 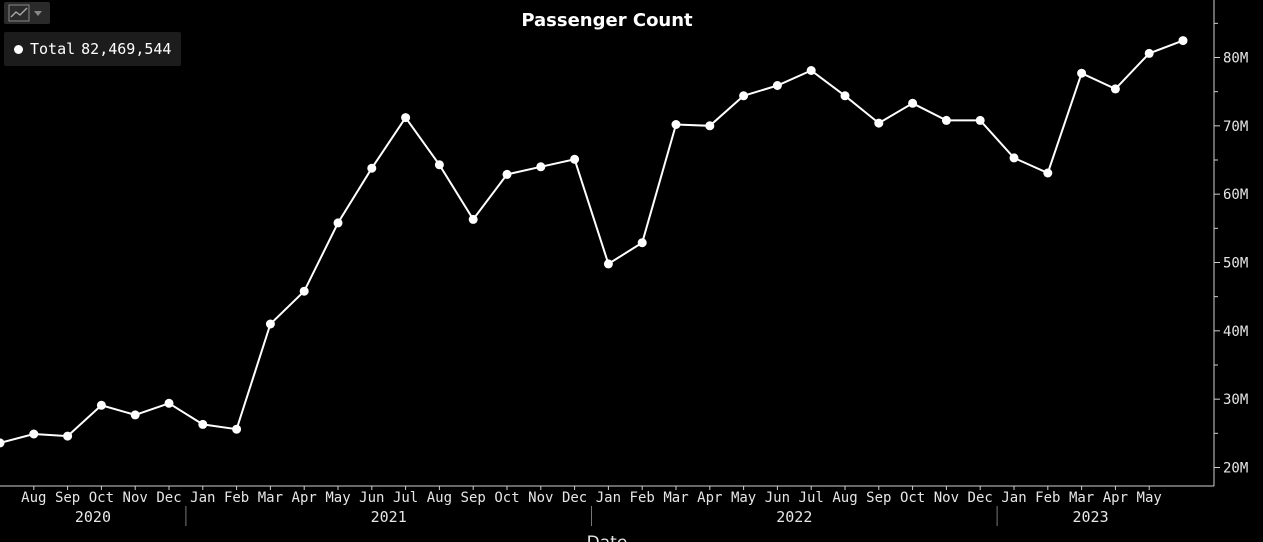 I want to click on line-chart-icon, so click(x=19, y=13).